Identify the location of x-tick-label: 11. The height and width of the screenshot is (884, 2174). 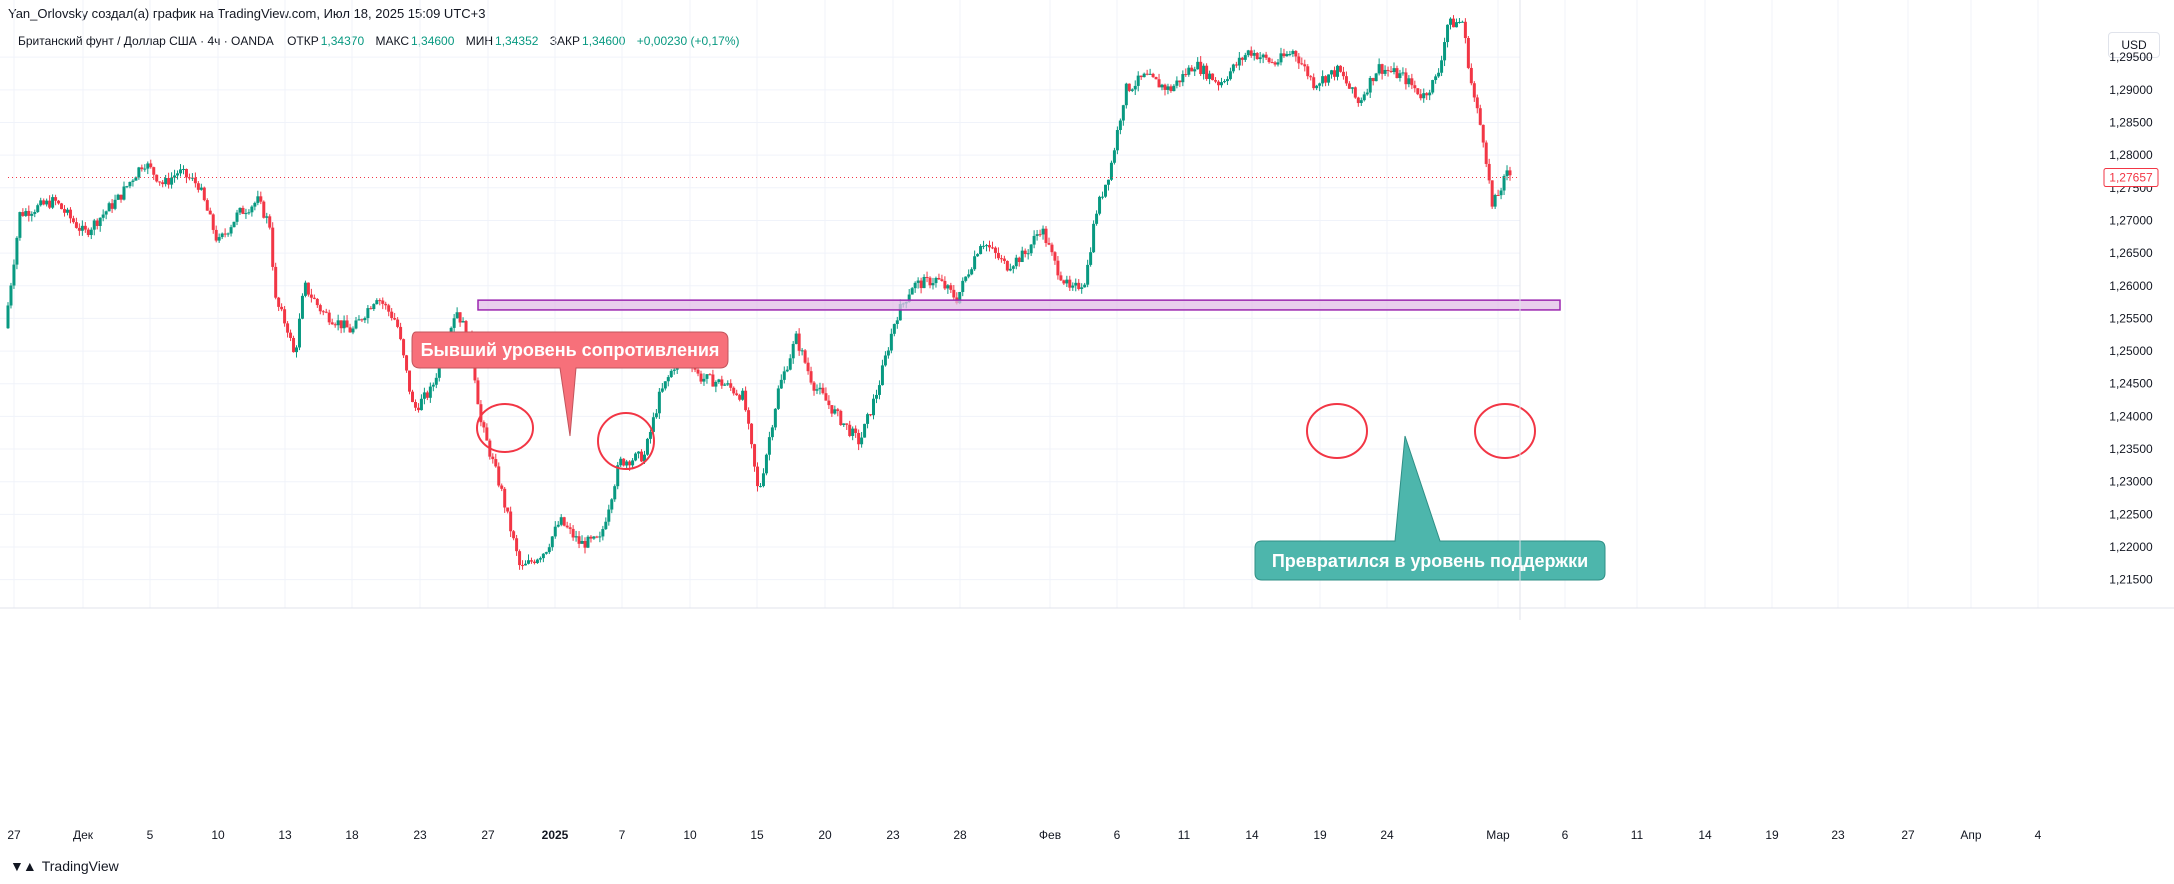
(1637, 835).